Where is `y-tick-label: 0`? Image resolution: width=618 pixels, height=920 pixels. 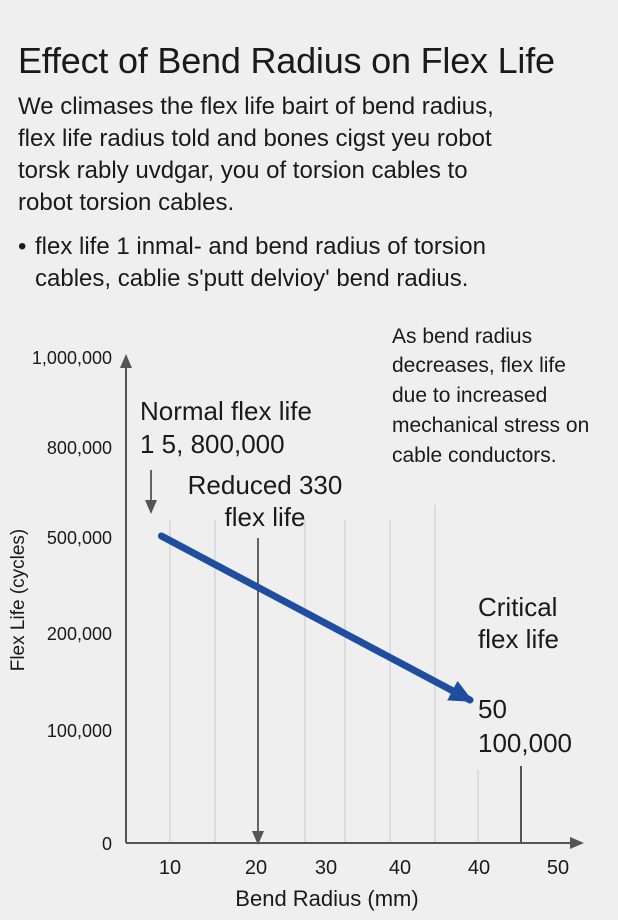 y-tick-label: 0 is located at coordinates (107, 844).